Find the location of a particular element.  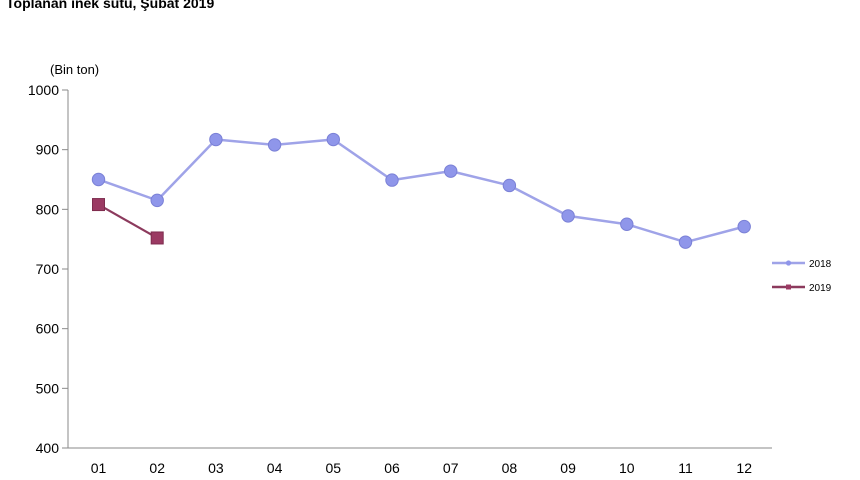

chart-title: Toplanan inek sütü, Şubat 2019 is located at coordinates (110, 5).